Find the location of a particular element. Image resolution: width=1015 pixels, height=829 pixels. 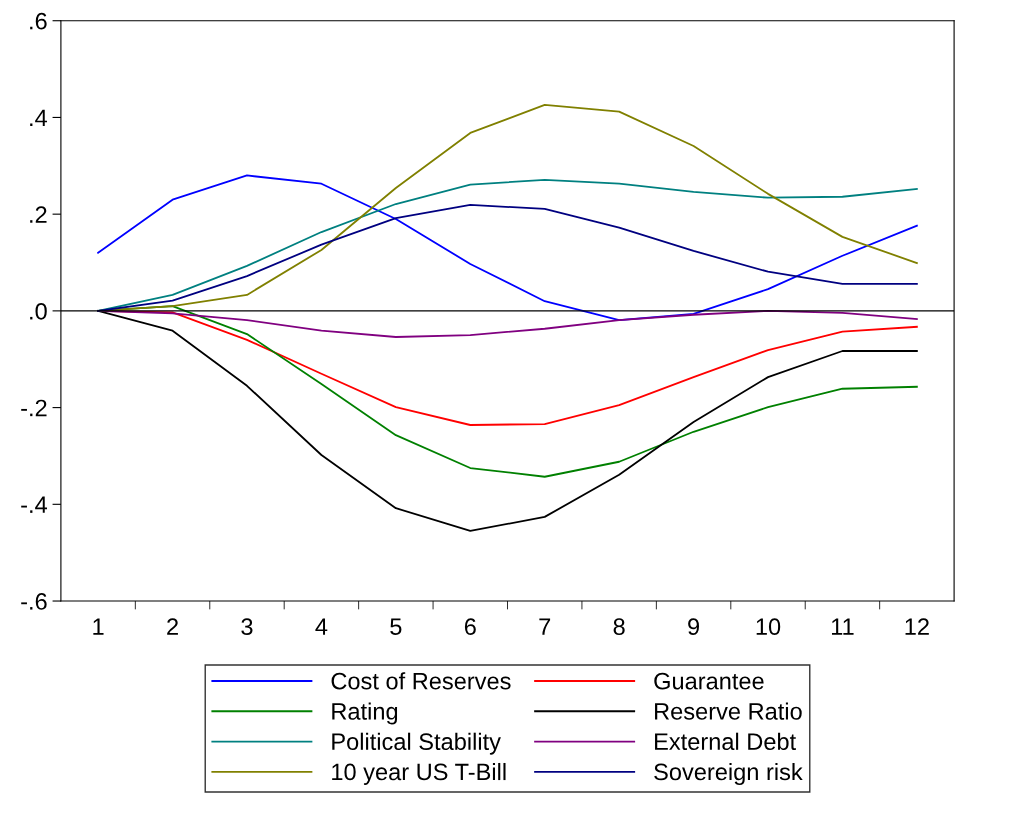

x-tick-label: 9 is located at coordinates (694, 627).